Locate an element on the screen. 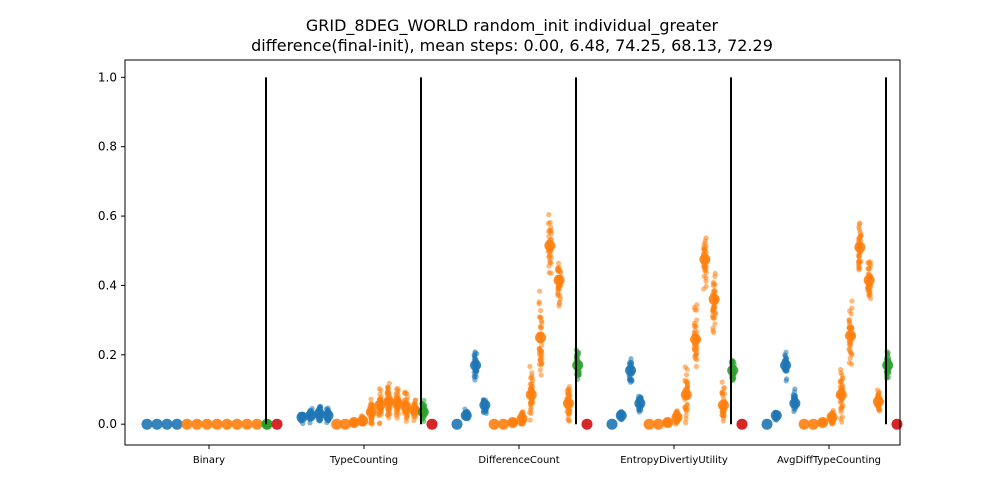 The width and height of the screenshot is (1000, 500). y-tick-label: 0.4 is located at coordinates (107, 285).